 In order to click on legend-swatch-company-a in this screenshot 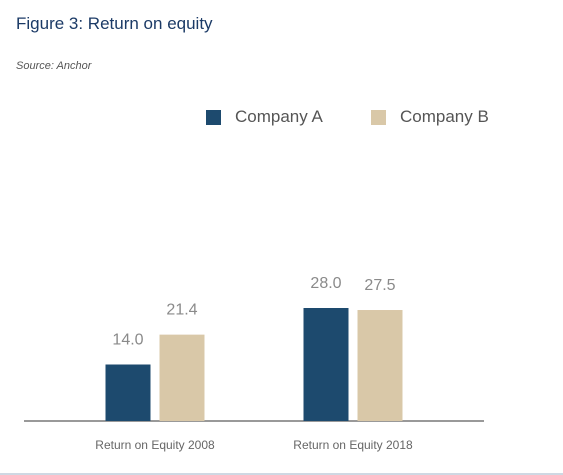, I will do `click(213, 117)`.